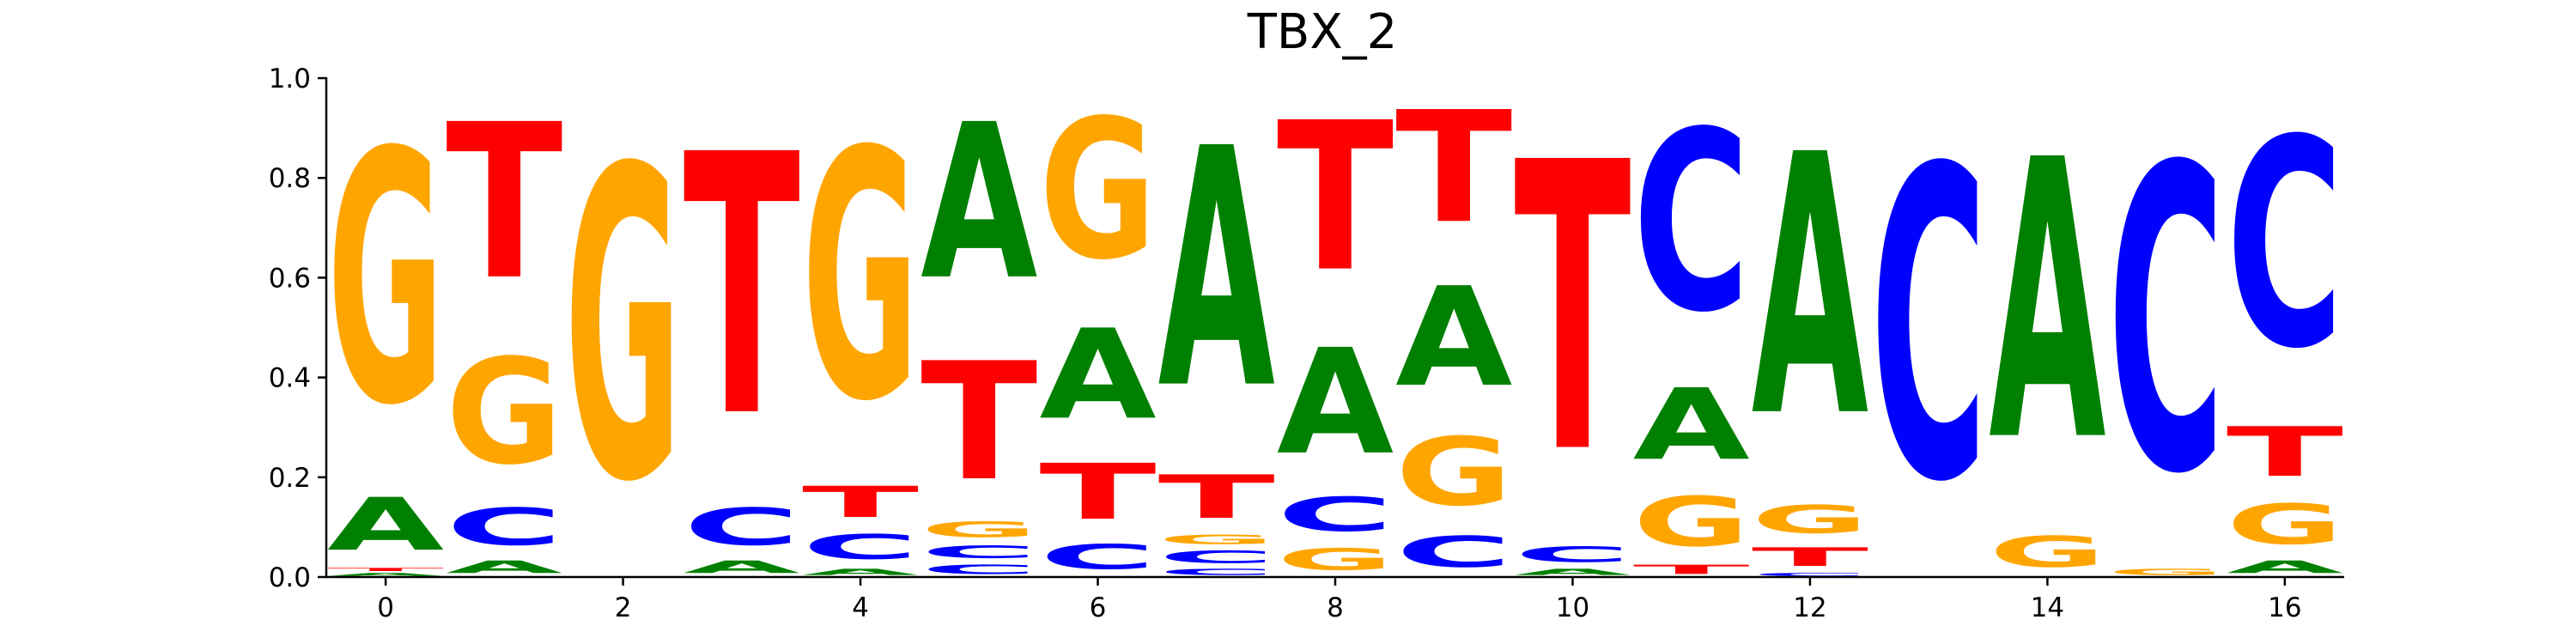  I want to click on y-tick-label: 1.0, so click(290, 79).